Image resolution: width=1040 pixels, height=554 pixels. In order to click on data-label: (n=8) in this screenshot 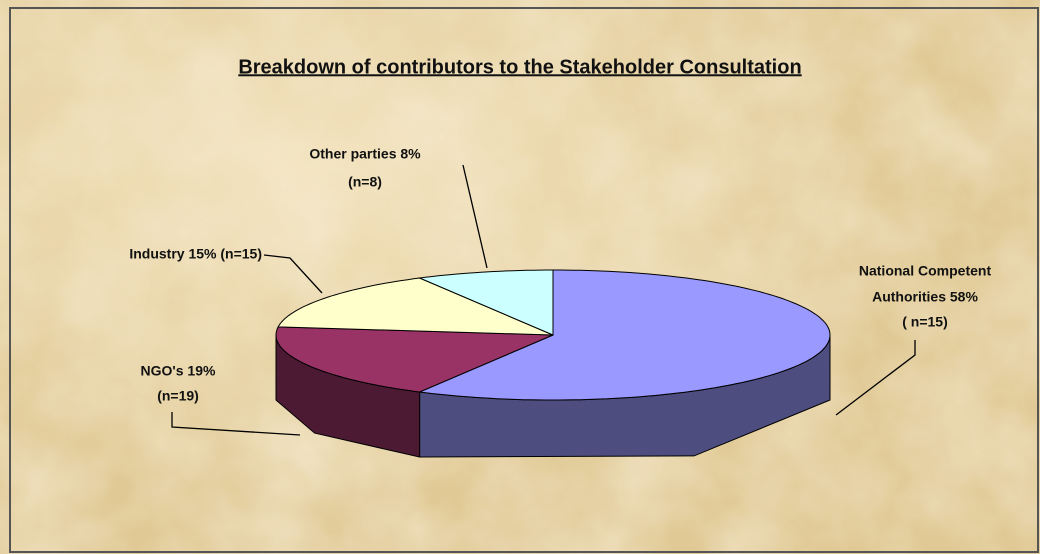, I will do `click(365, 182)`.